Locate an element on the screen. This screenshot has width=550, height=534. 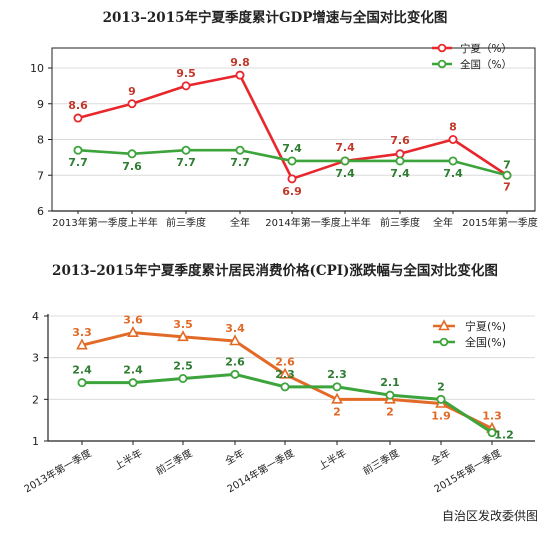
gdp-ytick-label: 10 is located at coordinates (37, 68).